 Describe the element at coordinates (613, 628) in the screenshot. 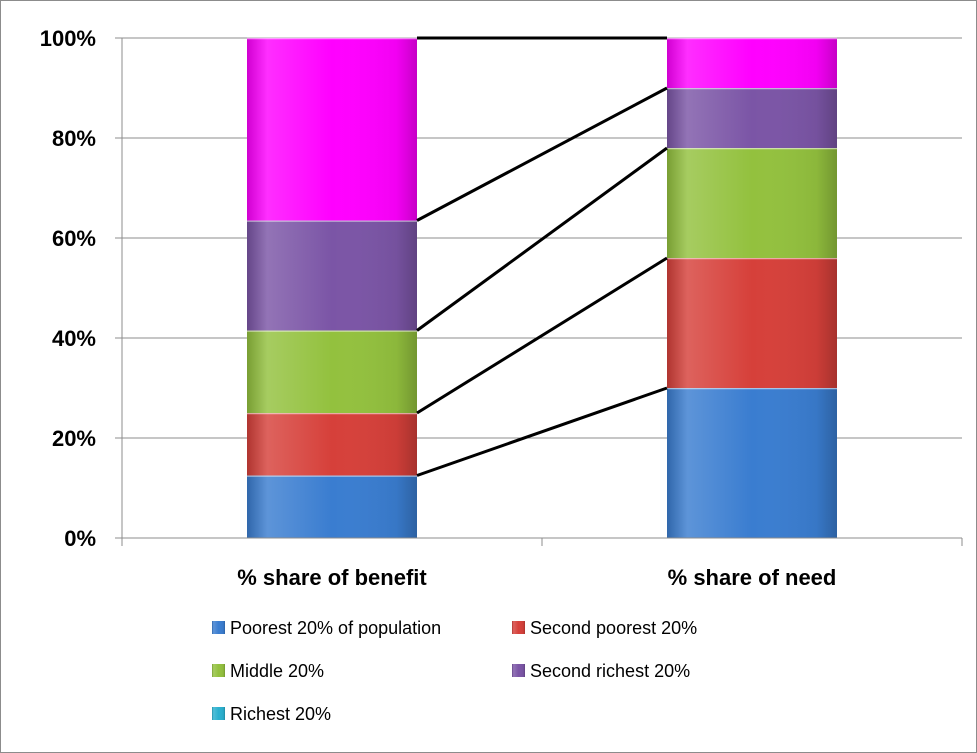

I see `legend-label: Second poorest 20%` at that location.